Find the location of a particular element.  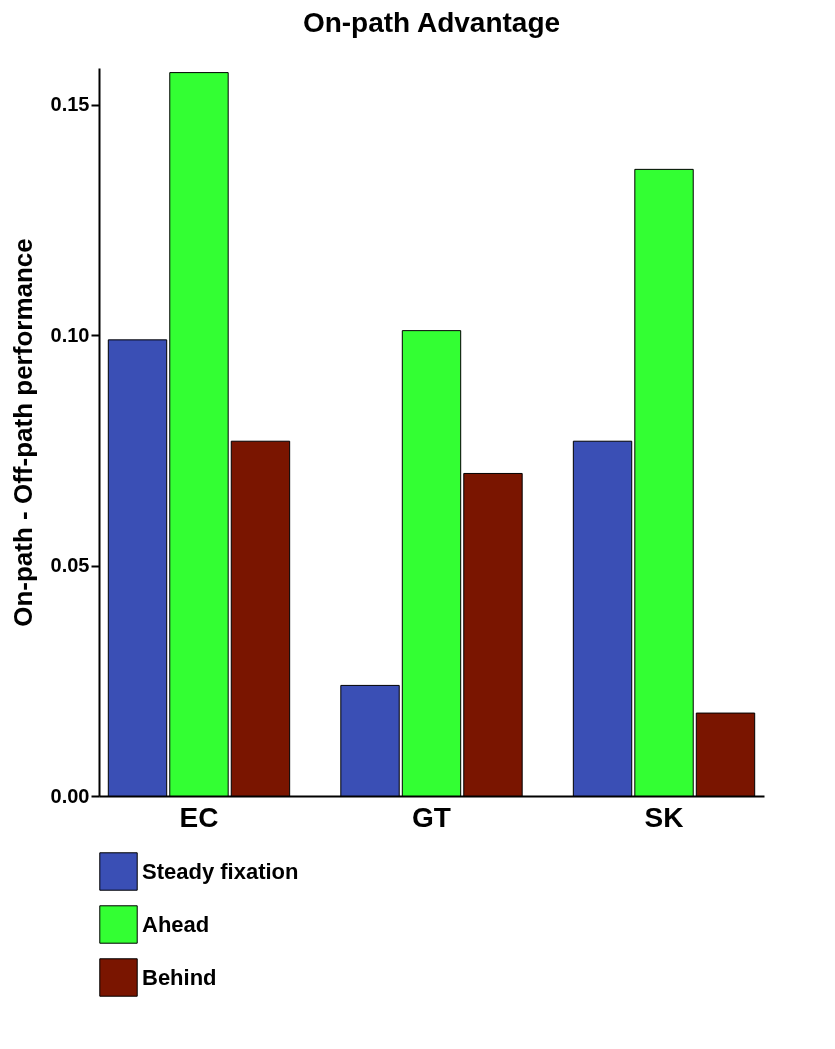

chart-title: On-path Advantage is located at coordinates (431, 22).